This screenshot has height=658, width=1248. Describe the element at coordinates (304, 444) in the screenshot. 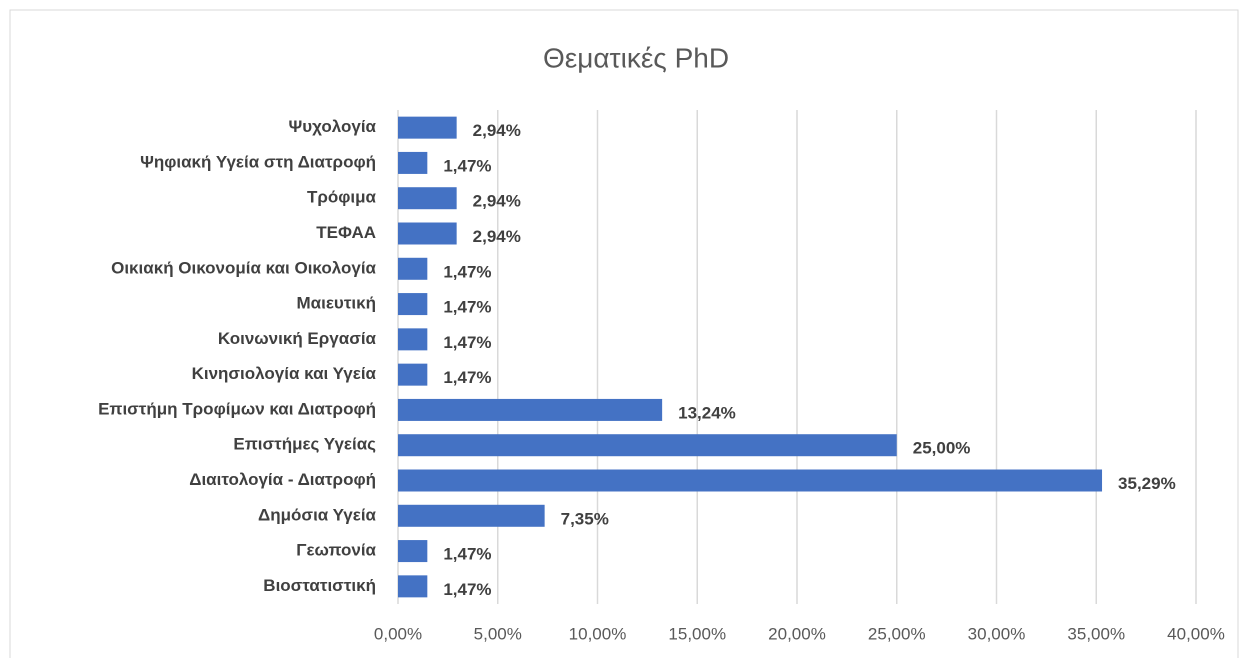

I see `y-tick-label: Επιστήμες Υγείας` at that location.